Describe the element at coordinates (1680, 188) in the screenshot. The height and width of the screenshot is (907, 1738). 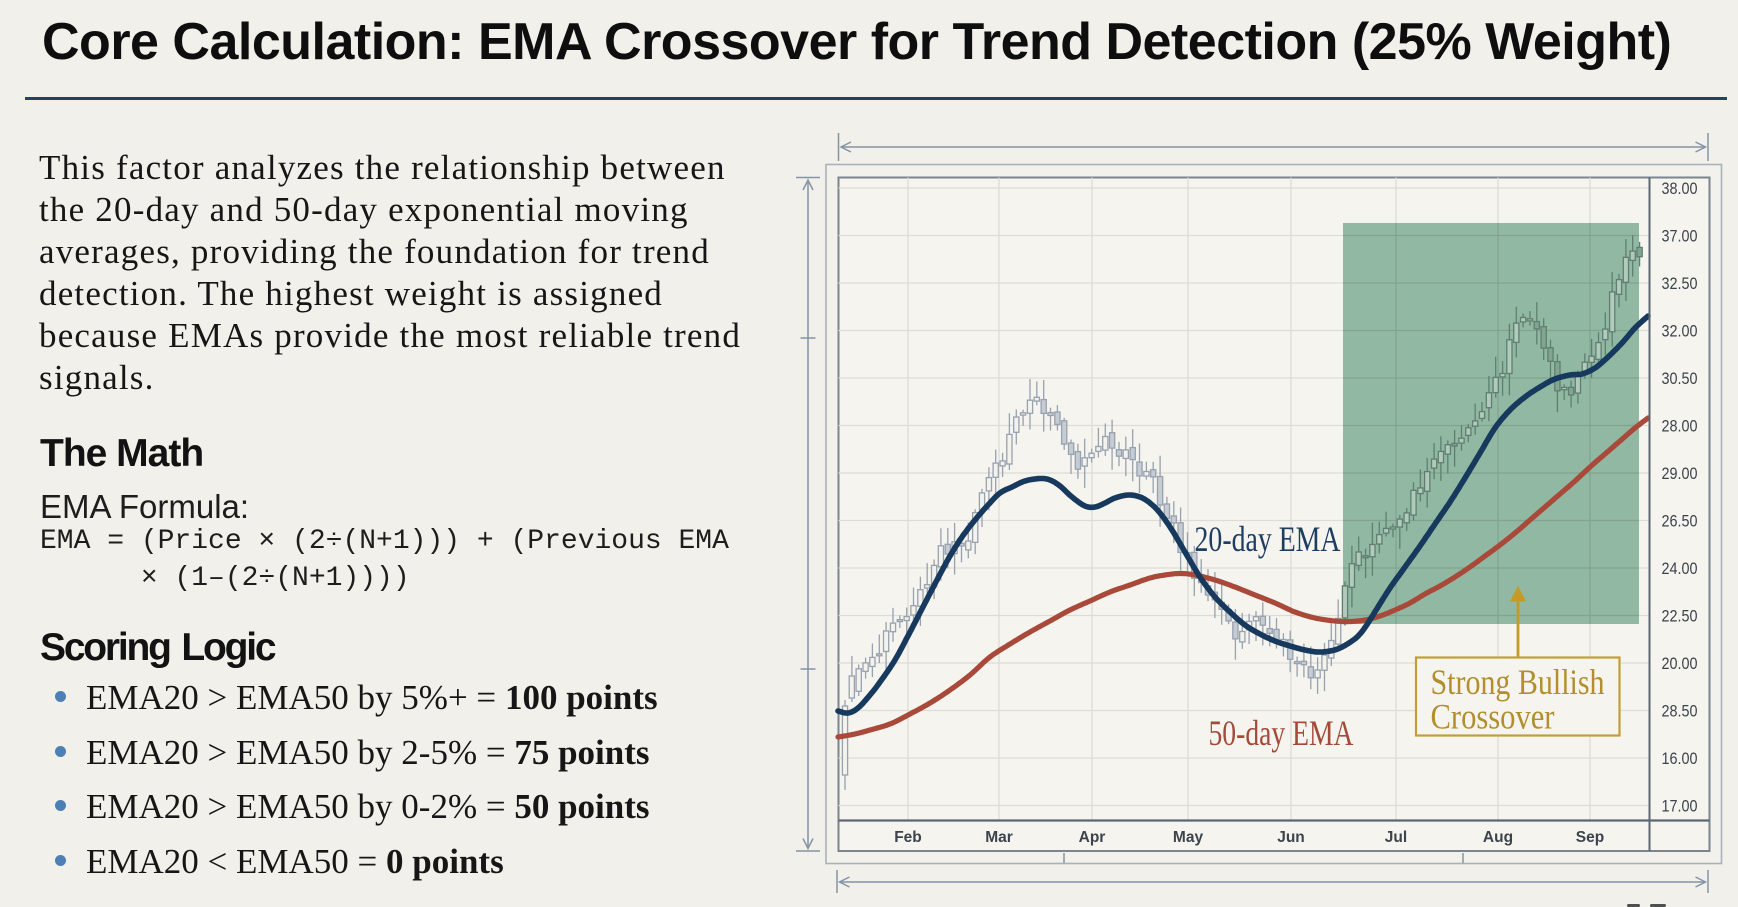
I see `svg-text: 38.00` at that location.